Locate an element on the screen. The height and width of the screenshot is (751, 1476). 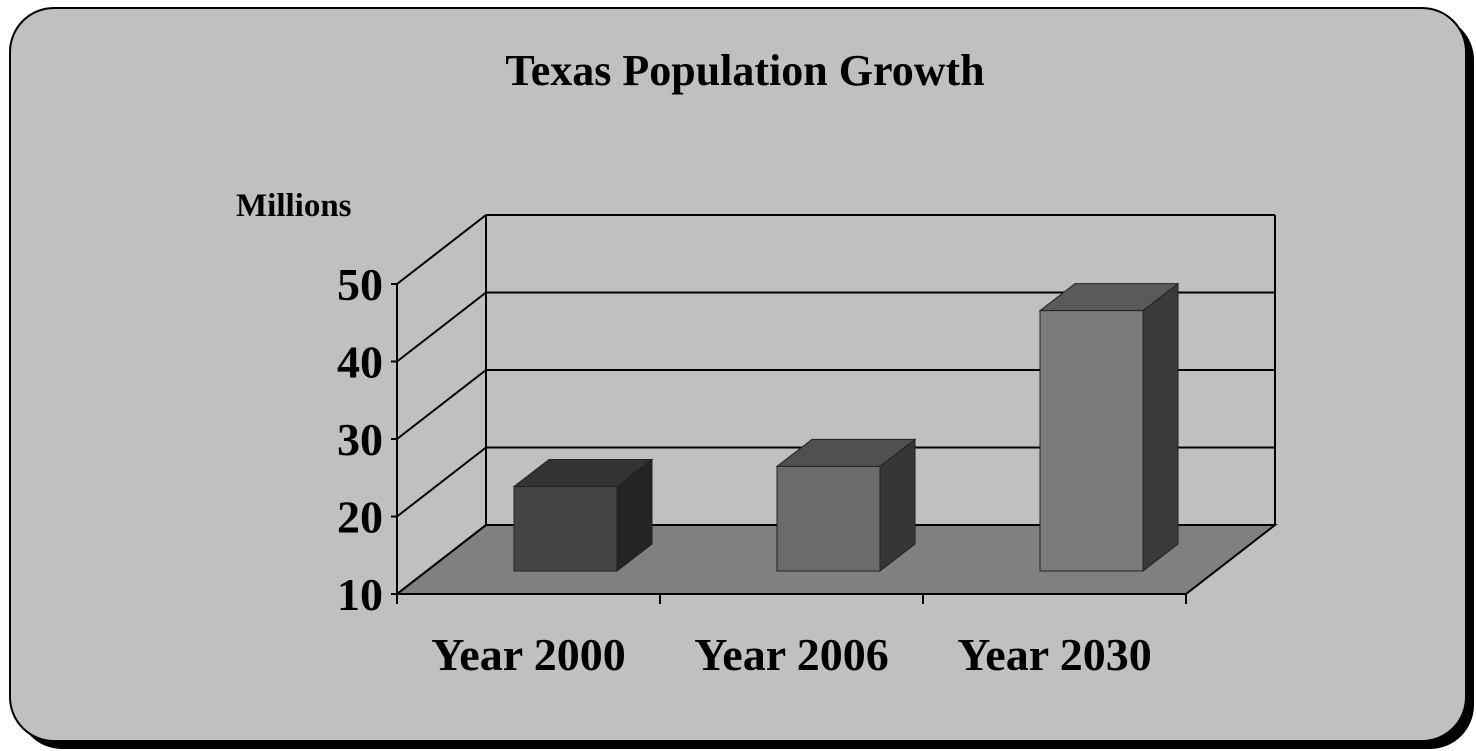
x-tick-label: Year 2006 is located at coordinates (791, 654).